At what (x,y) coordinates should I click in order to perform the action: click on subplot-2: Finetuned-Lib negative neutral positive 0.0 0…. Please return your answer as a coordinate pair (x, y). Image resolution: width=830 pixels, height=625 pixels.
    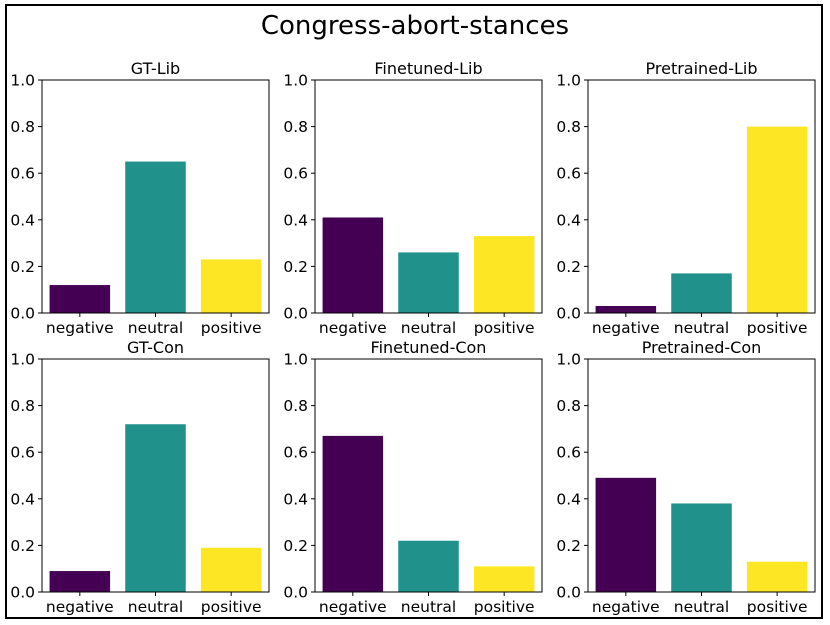
    Looking at the image, I should click on (413, 198).